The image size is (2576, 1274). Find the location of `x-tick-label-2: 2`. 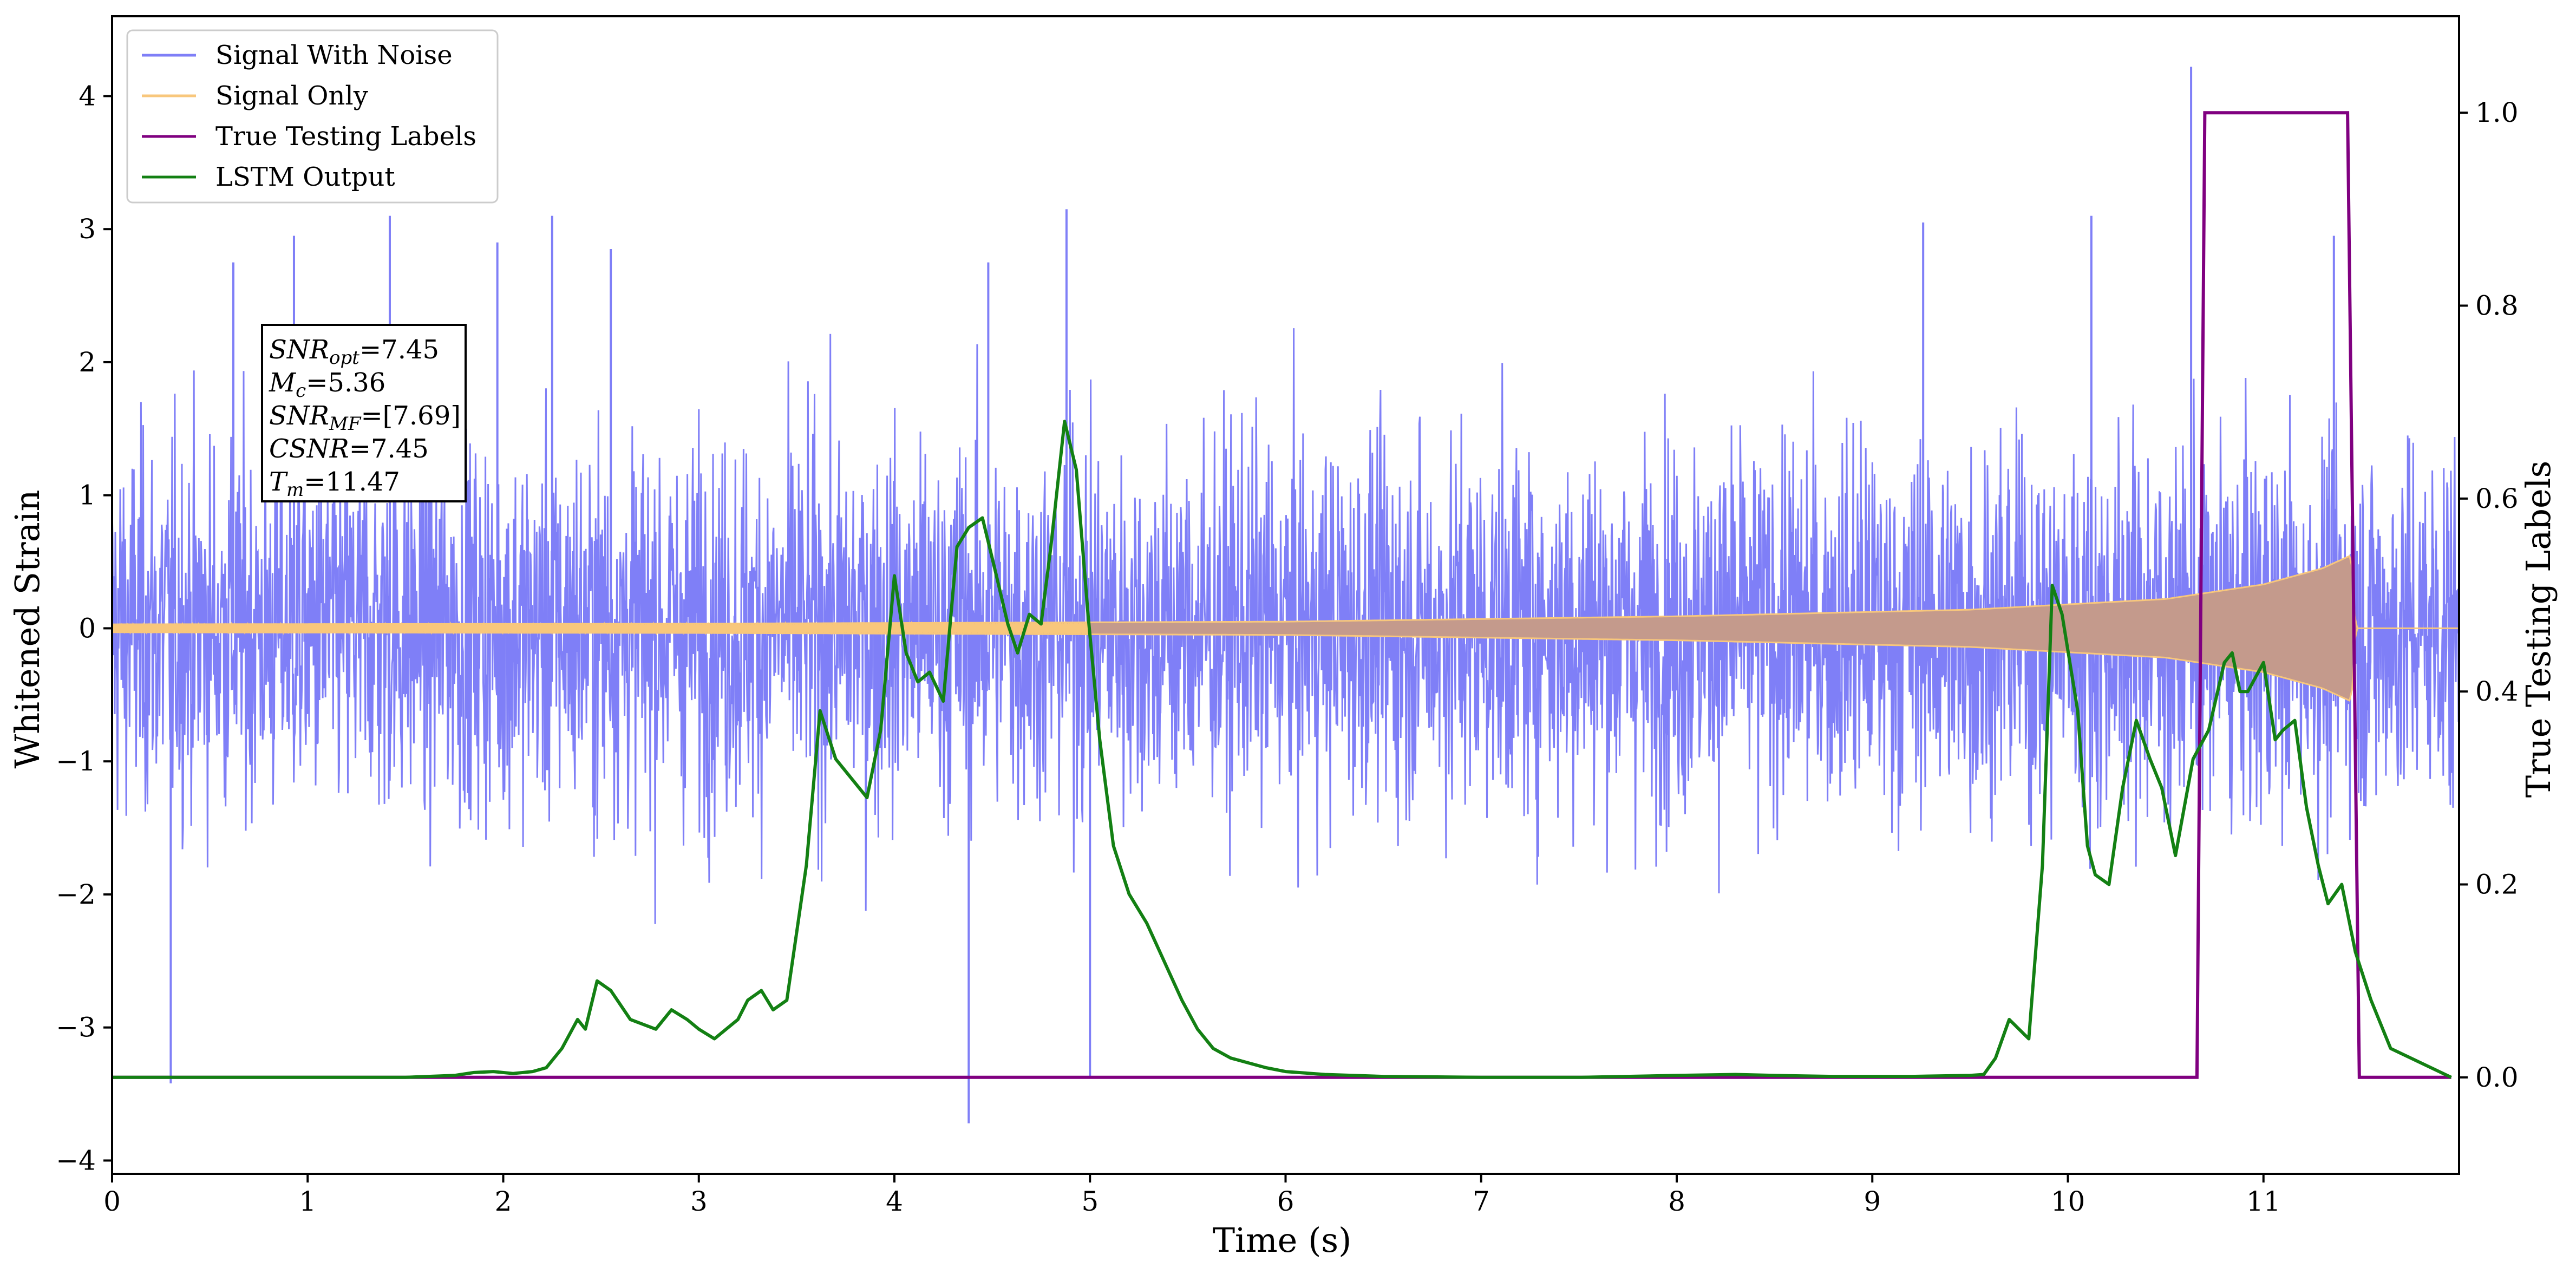

x-tick-label-2: 2 is located at coordinates (503, 1201).